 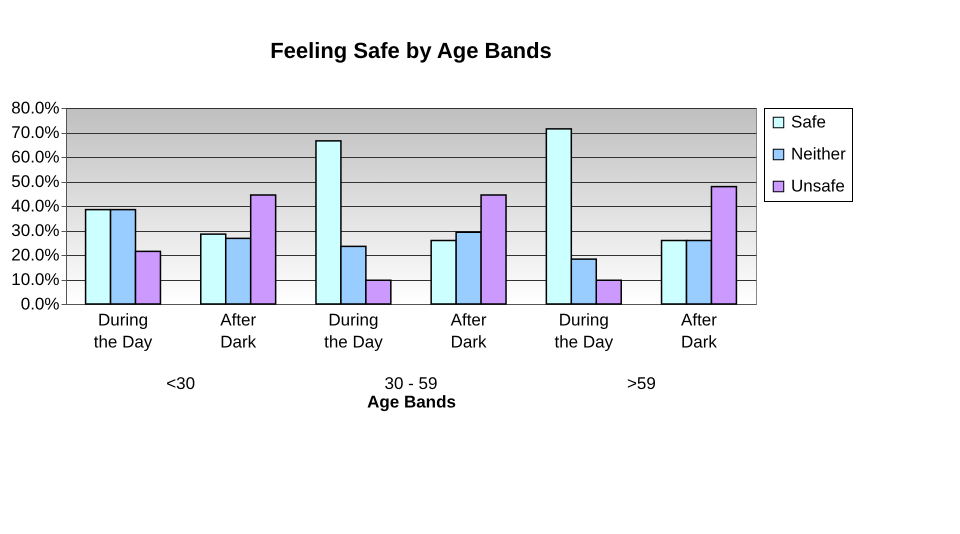 What do you see at coordinates (40, 304) in the screenshot?
I see `y-tick-label: 0.0%` at bounding box center [40, 304].